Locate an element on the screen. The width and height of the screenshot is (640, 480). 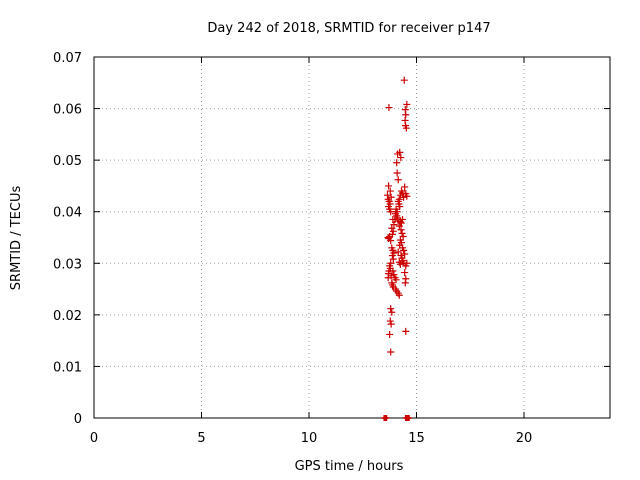
y-tick-label: 0.07 is located at coordinates (67, 58).